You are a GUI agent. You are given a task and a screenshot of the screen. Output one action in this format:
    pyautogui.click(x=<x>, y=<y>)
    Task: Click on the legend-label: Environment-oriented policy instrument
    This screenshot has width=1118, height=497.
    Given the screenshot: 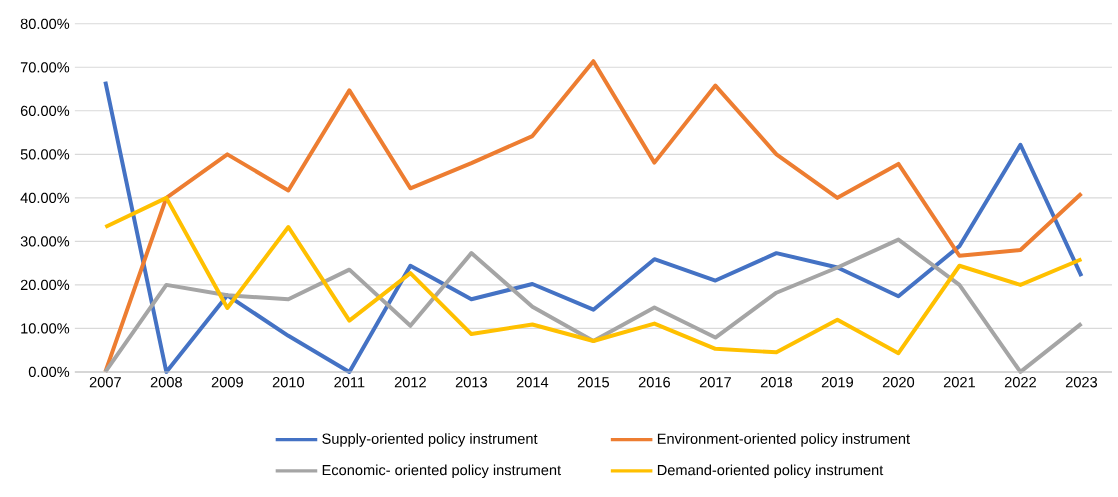 What is the action you would take?
    pyautogui.click(x=783, y=440)
    